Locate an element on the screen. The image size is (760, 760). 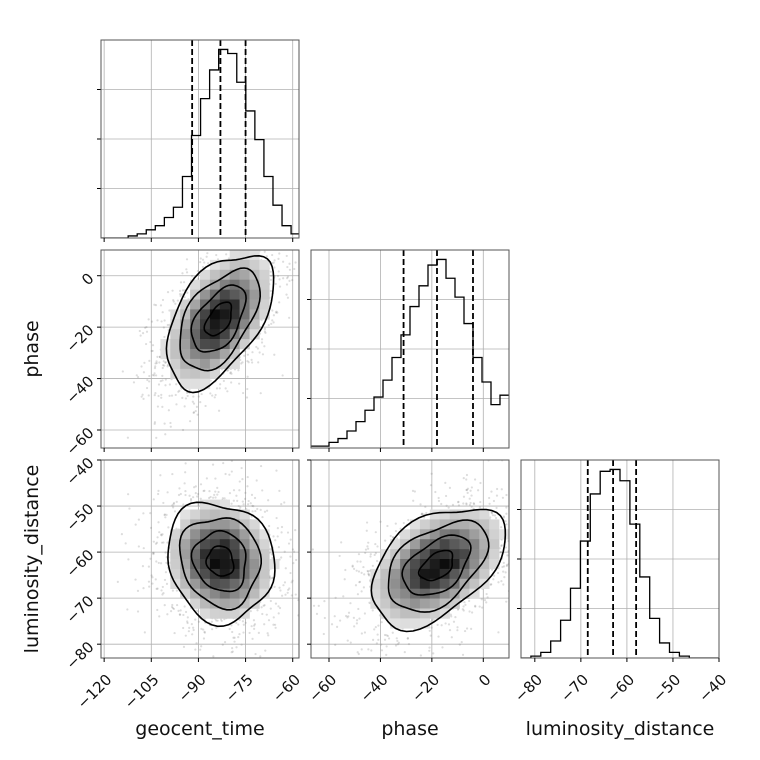
hist-panel-geocent_time is located at coordinates (198, 140).